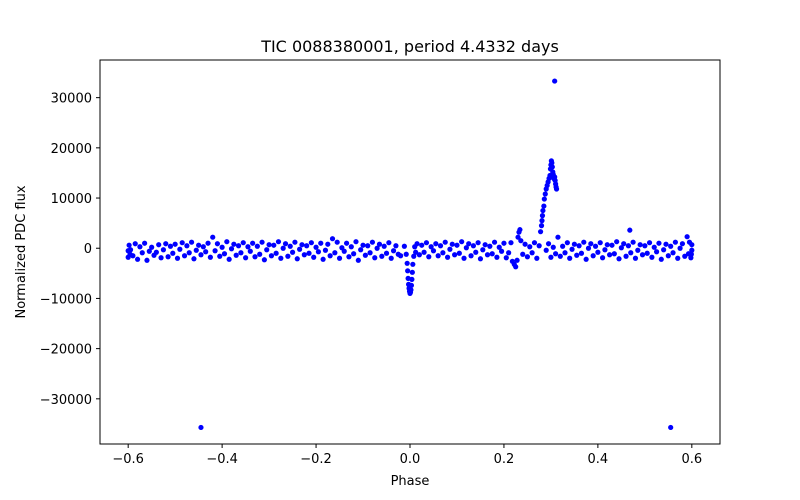 The image size is (800, 500). I want to click on x-axis: −0.6 −0.4 −0.2 0.0 0.2 0.4 0.6, so click(407, 455).